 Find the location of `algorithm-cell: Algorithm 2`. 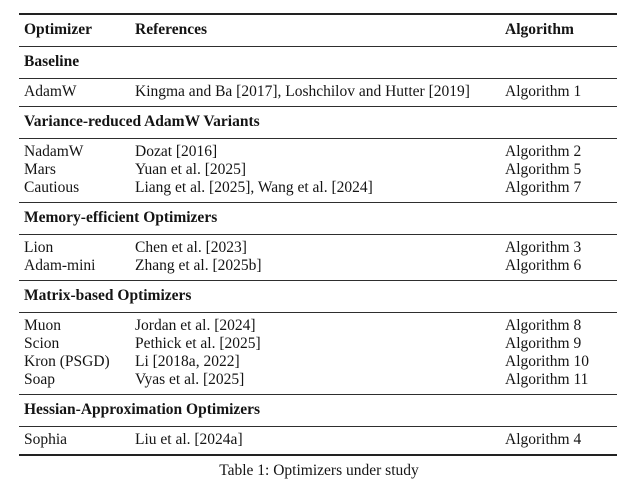

algorithm-cell: Algorithm 2 is located at coordinates (543, 151).